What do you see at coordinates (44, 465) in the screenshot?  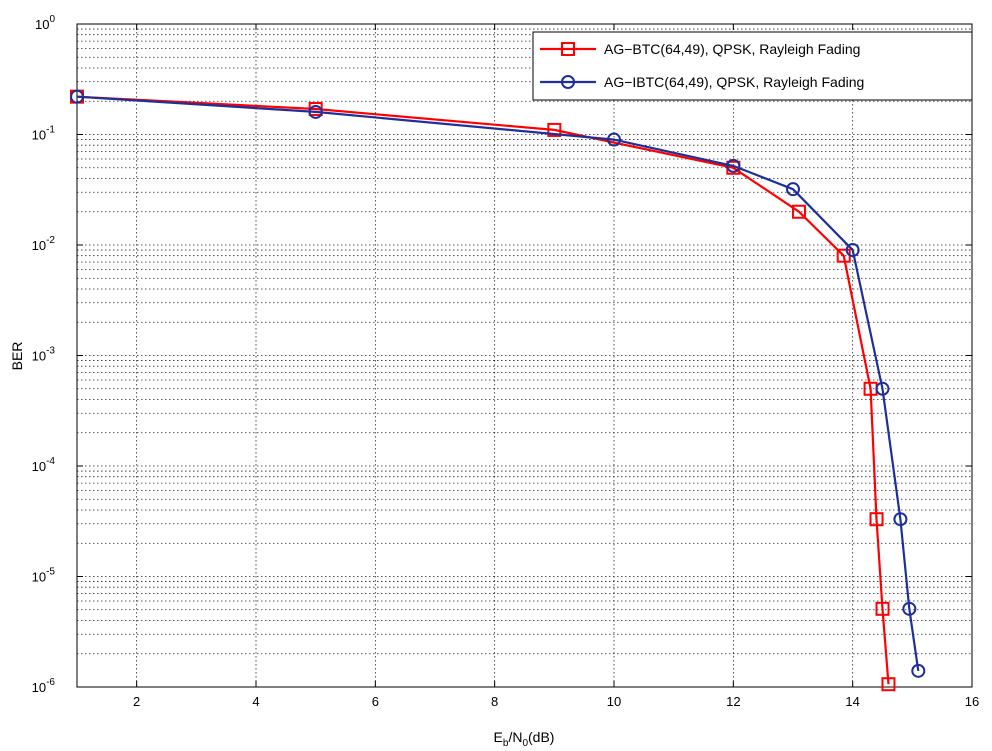 I see `y-tick-label: 10⁻⁴` at bounding box center [44, 465].